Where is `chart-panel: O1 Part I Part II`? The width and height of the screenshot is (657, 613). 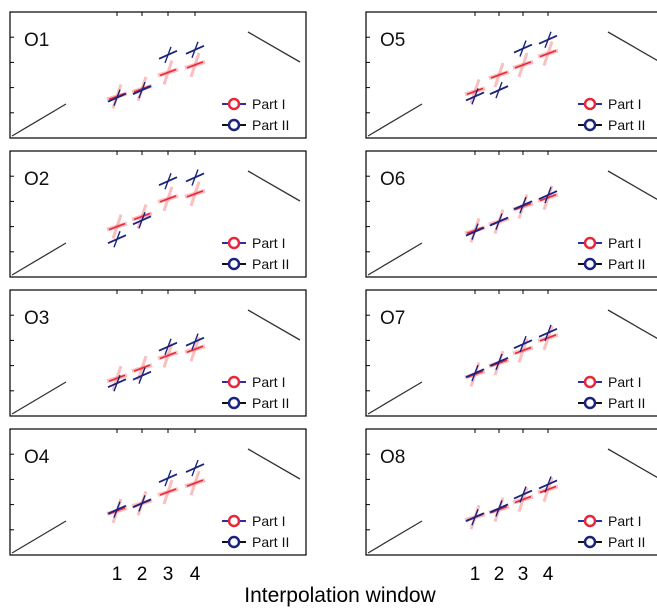
chart-panel: O1 Part I Part II is located at coordinates (158, 75).